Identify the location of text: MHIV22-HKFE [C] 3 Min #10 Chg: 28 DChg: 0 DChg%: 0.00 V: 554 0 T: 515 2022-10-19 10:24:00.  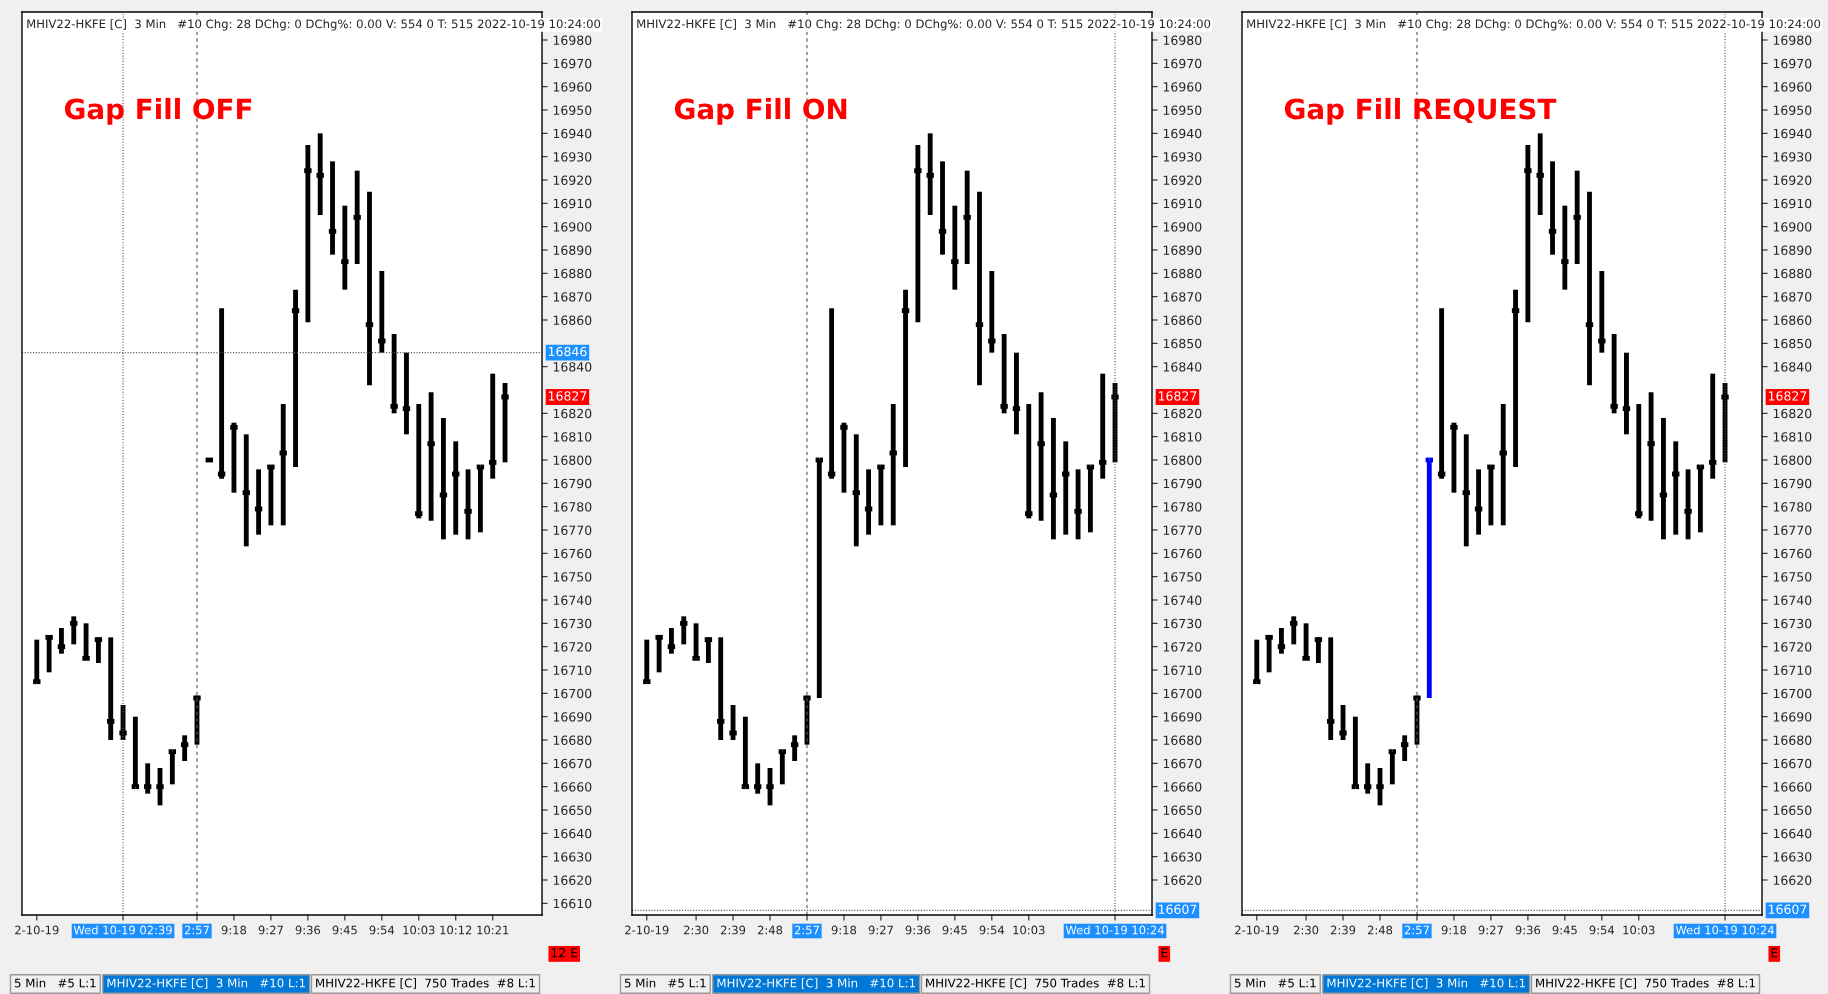
(1534, 25).